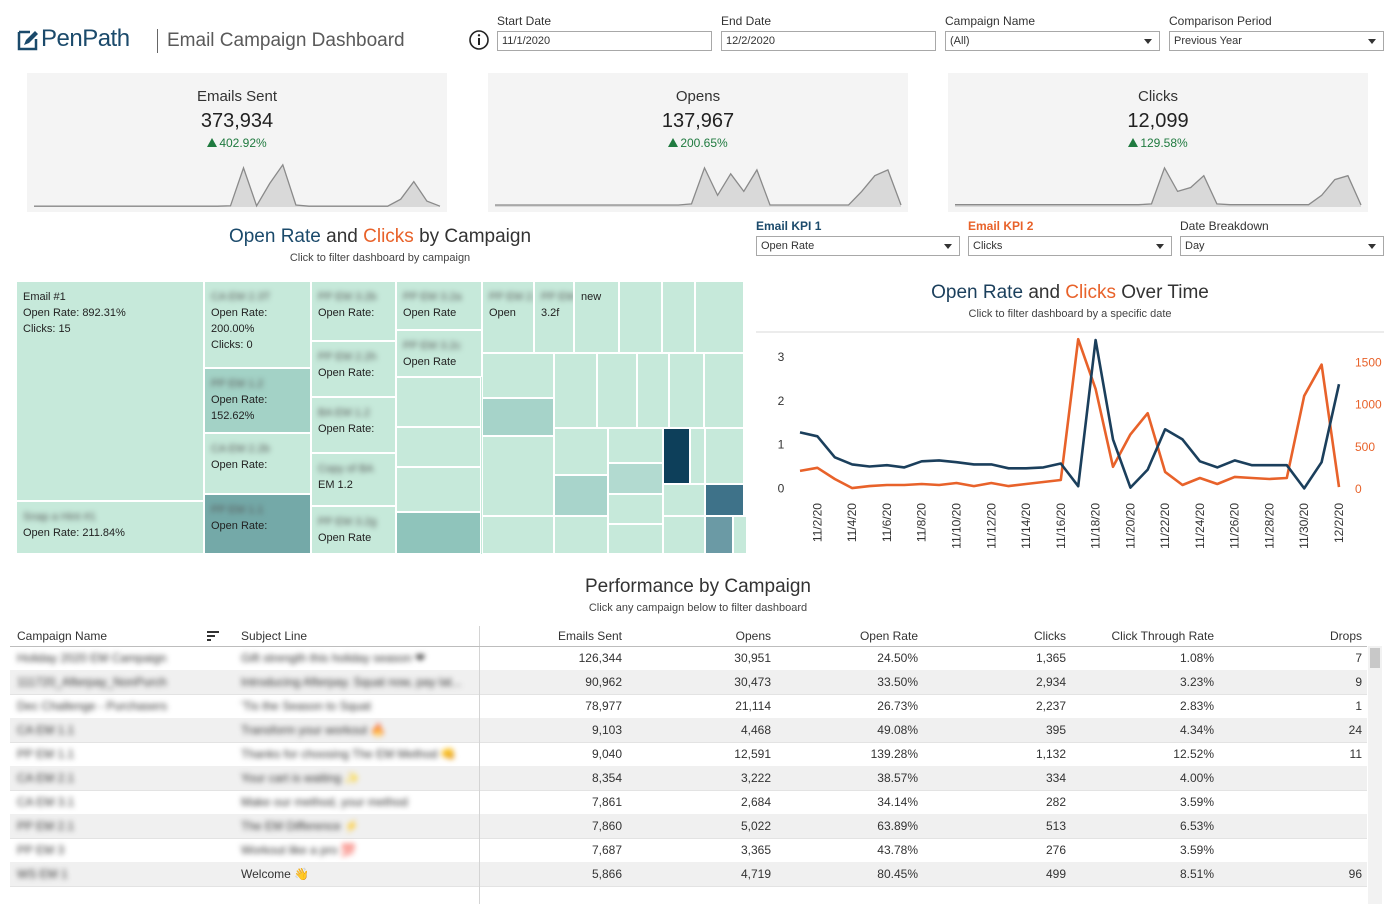 Image resolution: width=1396 pixels, height=904 pixels. Describe the element at coordinates (353, 369) in the screenshot. I see `treemap-cell: PP EM 2.2h Open Rate:` at that location.